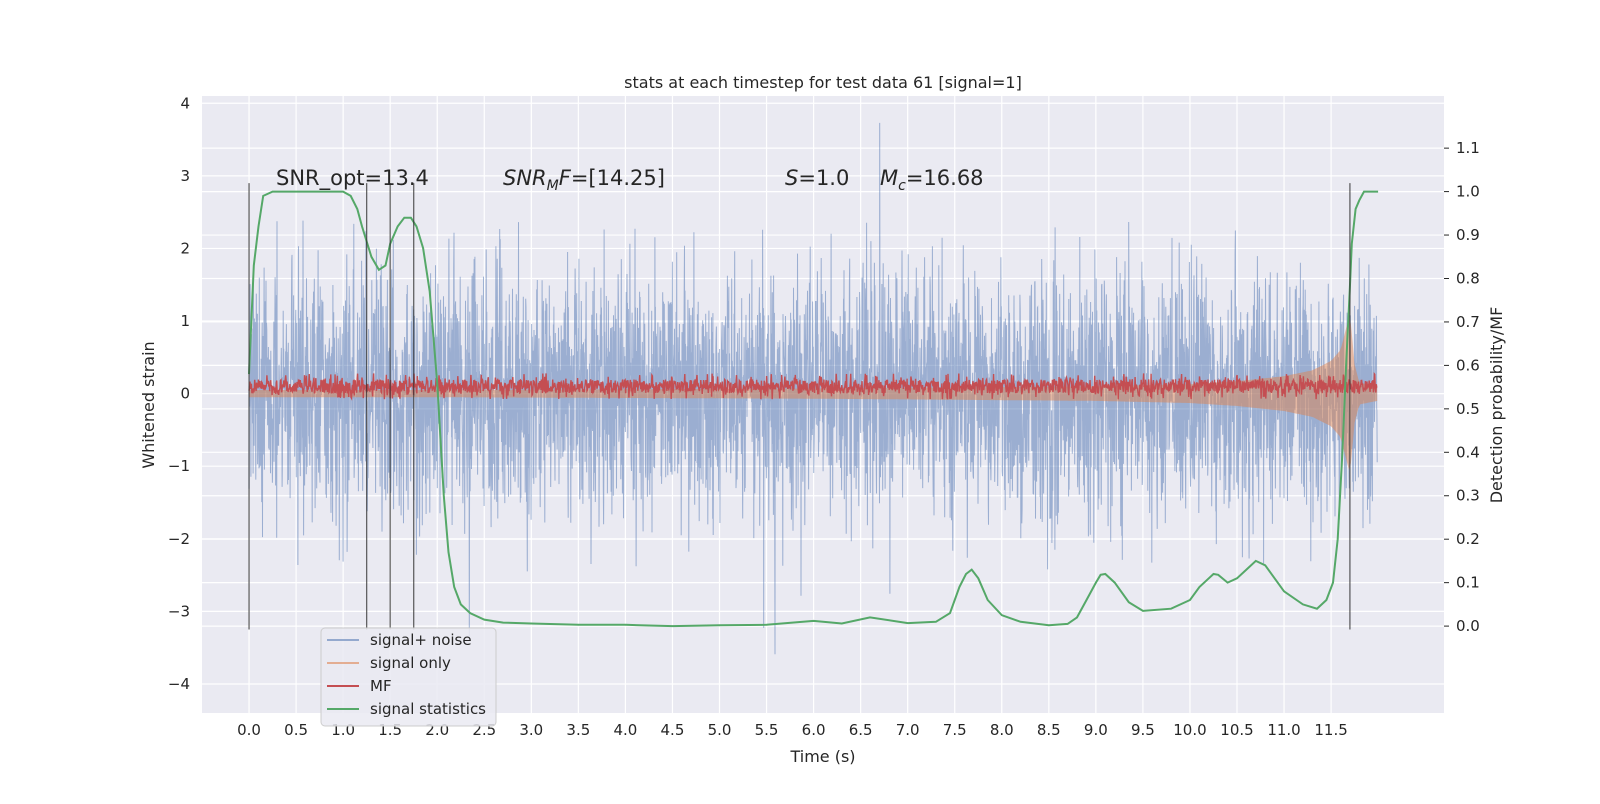 The image size is (1600, 804). Describe the element at coordinates (185, 394) in the screenshot. I see `y-tick-label: 0` at that location.